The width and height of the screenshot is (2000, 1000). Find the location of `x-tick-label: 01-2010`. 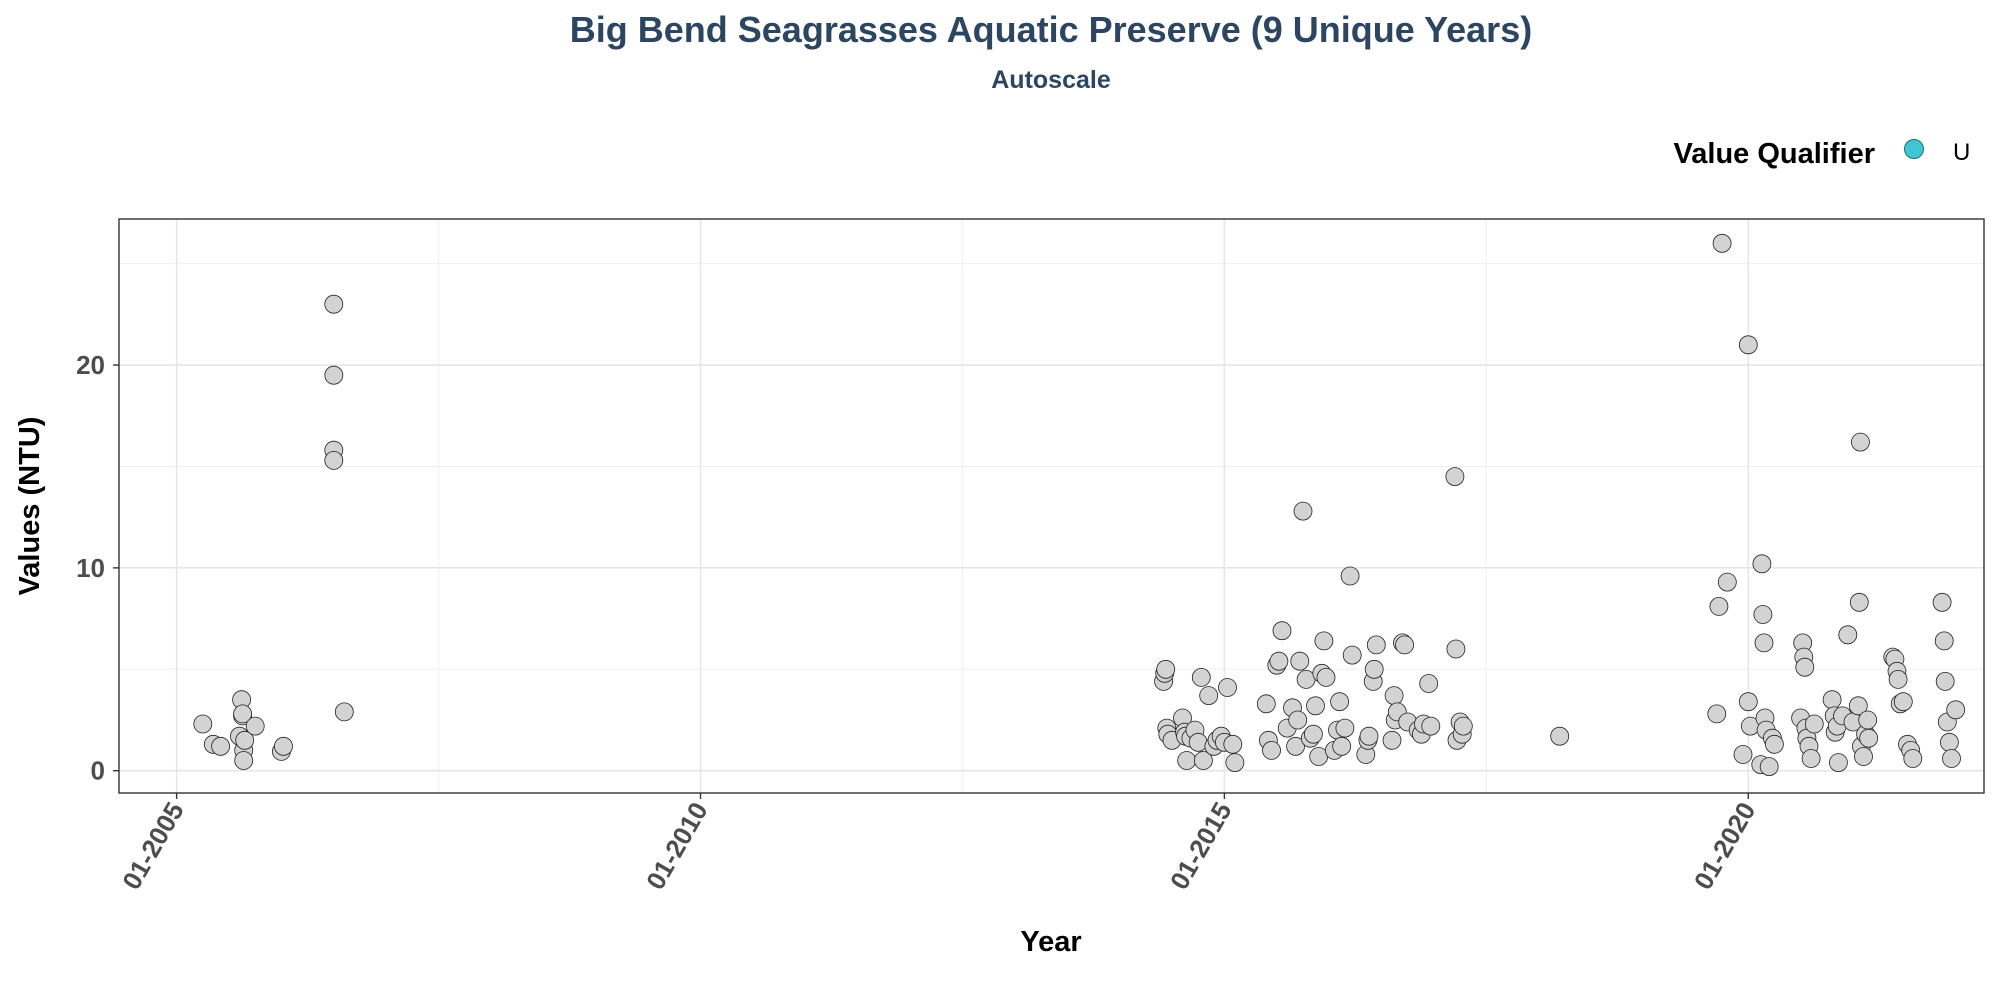

x-tick-label: 01-2010 is located at coordinates (677, 846).